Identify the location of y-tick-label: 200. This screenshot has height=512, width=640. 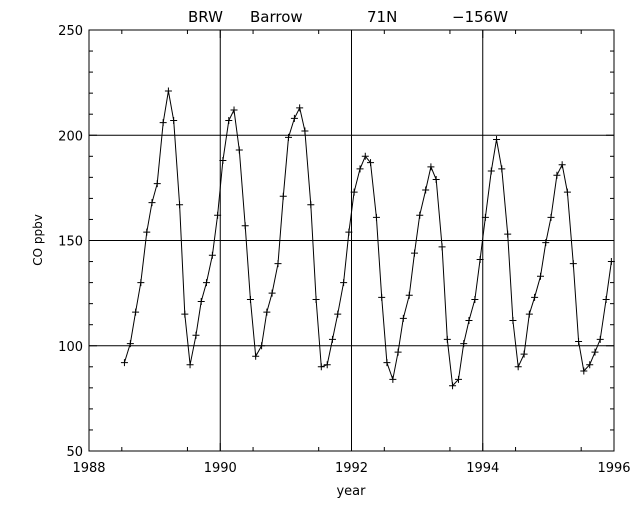
(70, 136).